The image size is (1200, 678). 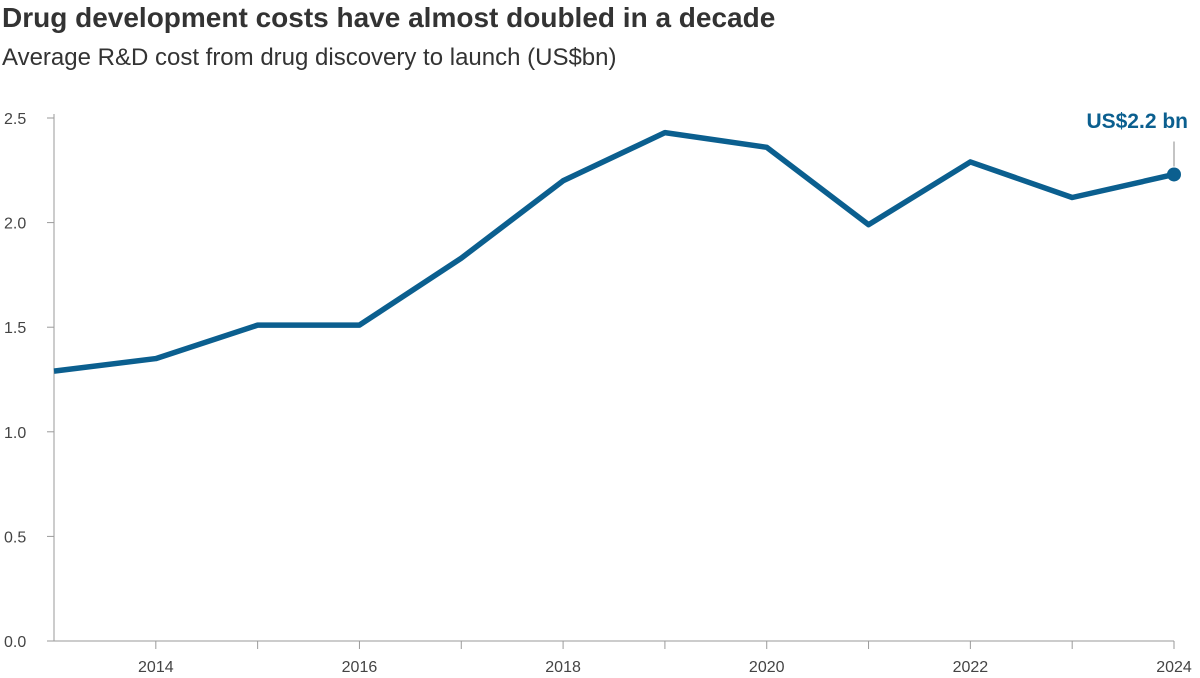 What do you see at coordinates (1174, 667) in the screenshot?
I see `x-tick-label: 2024` at bounding box center [1174, 667].